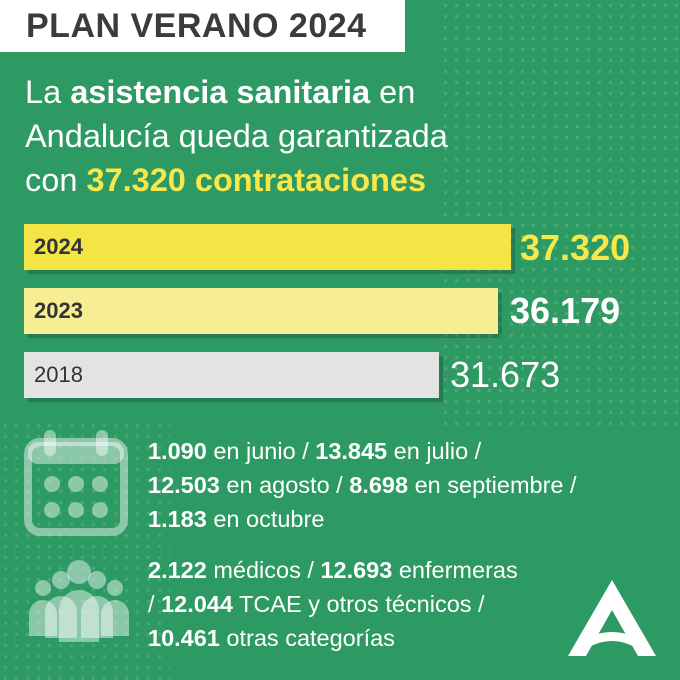 The image size is (680, 680). I want to click on stat-number: 12.044, so click(197, 604).